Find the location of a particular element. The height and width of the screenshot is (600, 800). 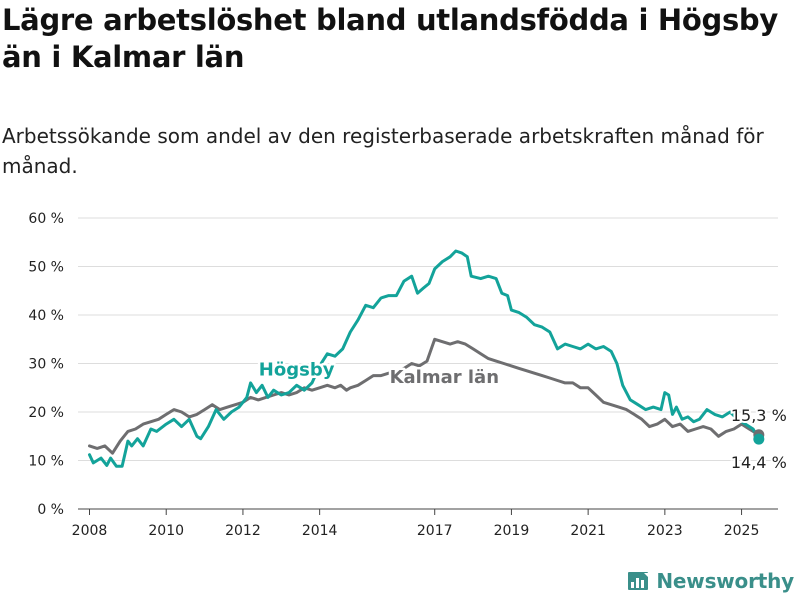

y-tick-label: 40 % is located at coordinates (46, 316).